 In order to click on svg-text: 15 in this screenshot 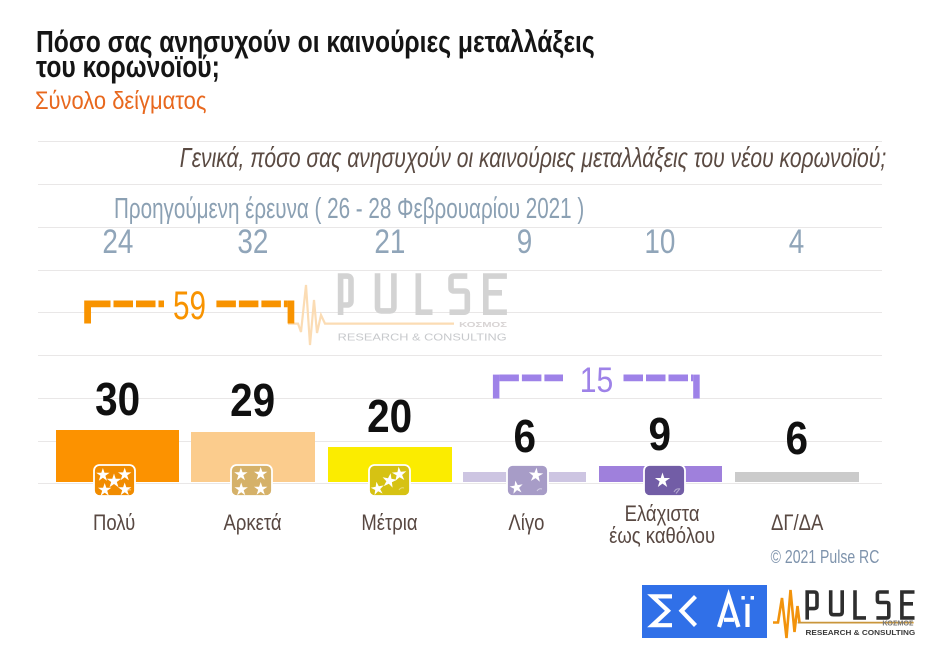, I will do `click(597, 380)`.